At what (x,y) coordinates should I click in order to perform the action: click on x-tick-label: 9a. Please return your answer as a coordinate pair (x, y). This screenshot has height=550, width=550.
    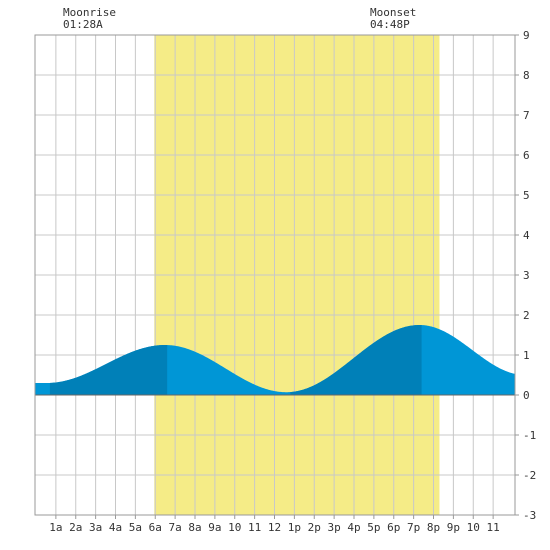
    Looking at the image, I should click on (214, 527).